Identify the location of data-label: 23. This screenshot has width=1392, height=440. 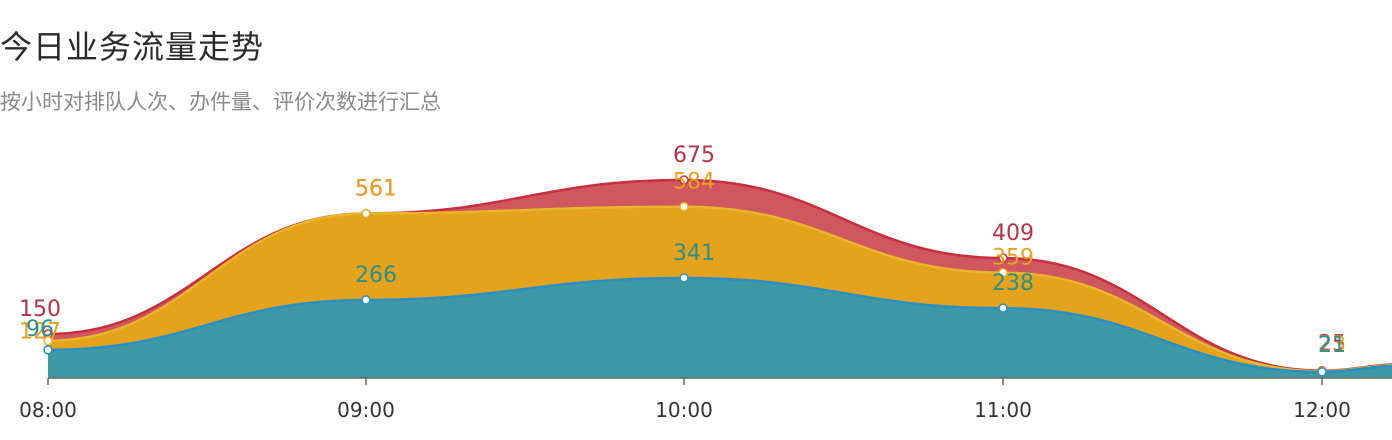
(1332, 344).